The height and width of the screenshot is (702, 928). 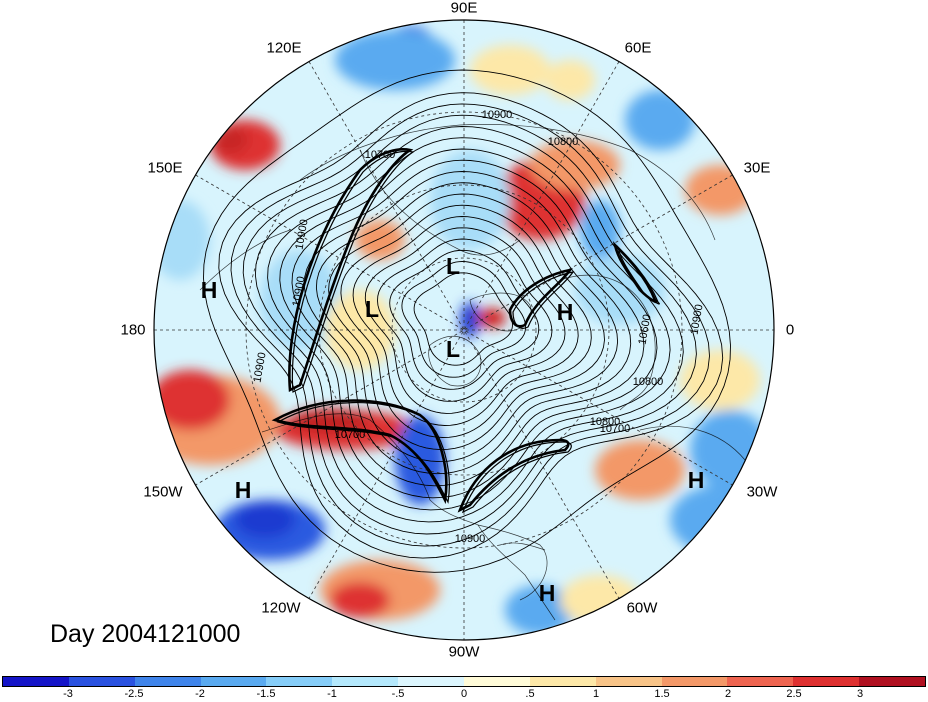 I want to click on latitude-circle, so click(x=464, y=330).